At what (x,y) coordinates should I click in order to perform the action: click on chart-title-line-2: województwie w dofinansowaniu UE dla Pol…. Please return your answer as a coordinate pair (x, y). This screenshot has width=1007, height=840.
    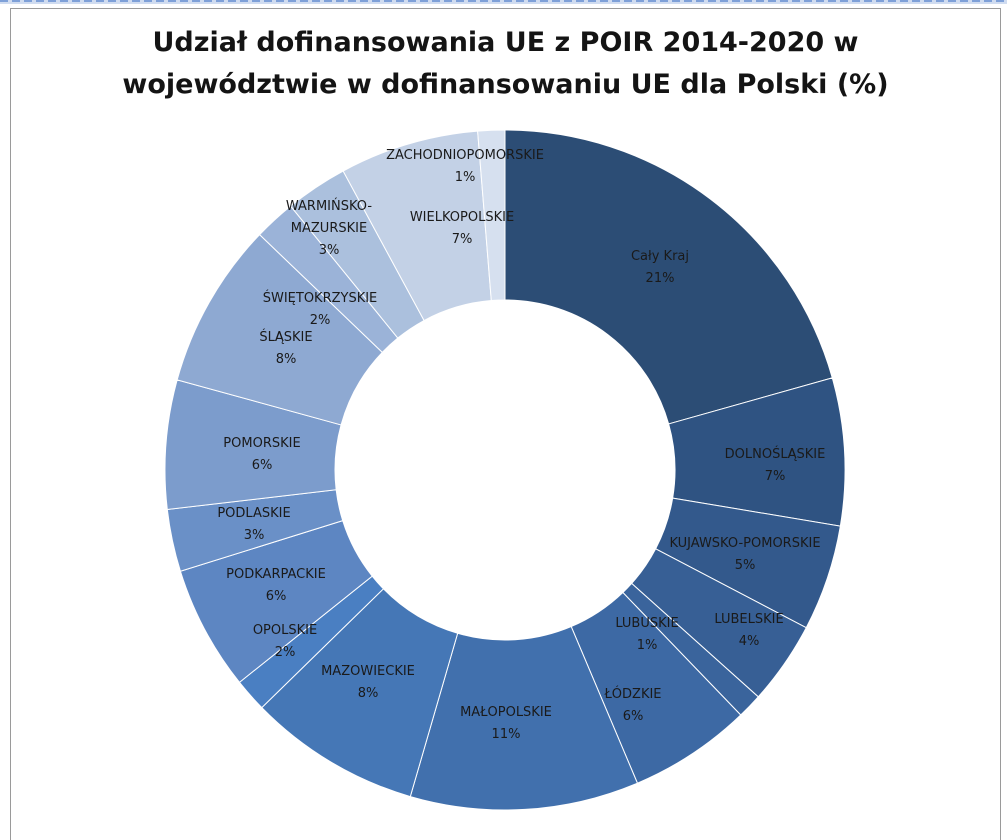
    Looking at the image, I should click on (505, 84).